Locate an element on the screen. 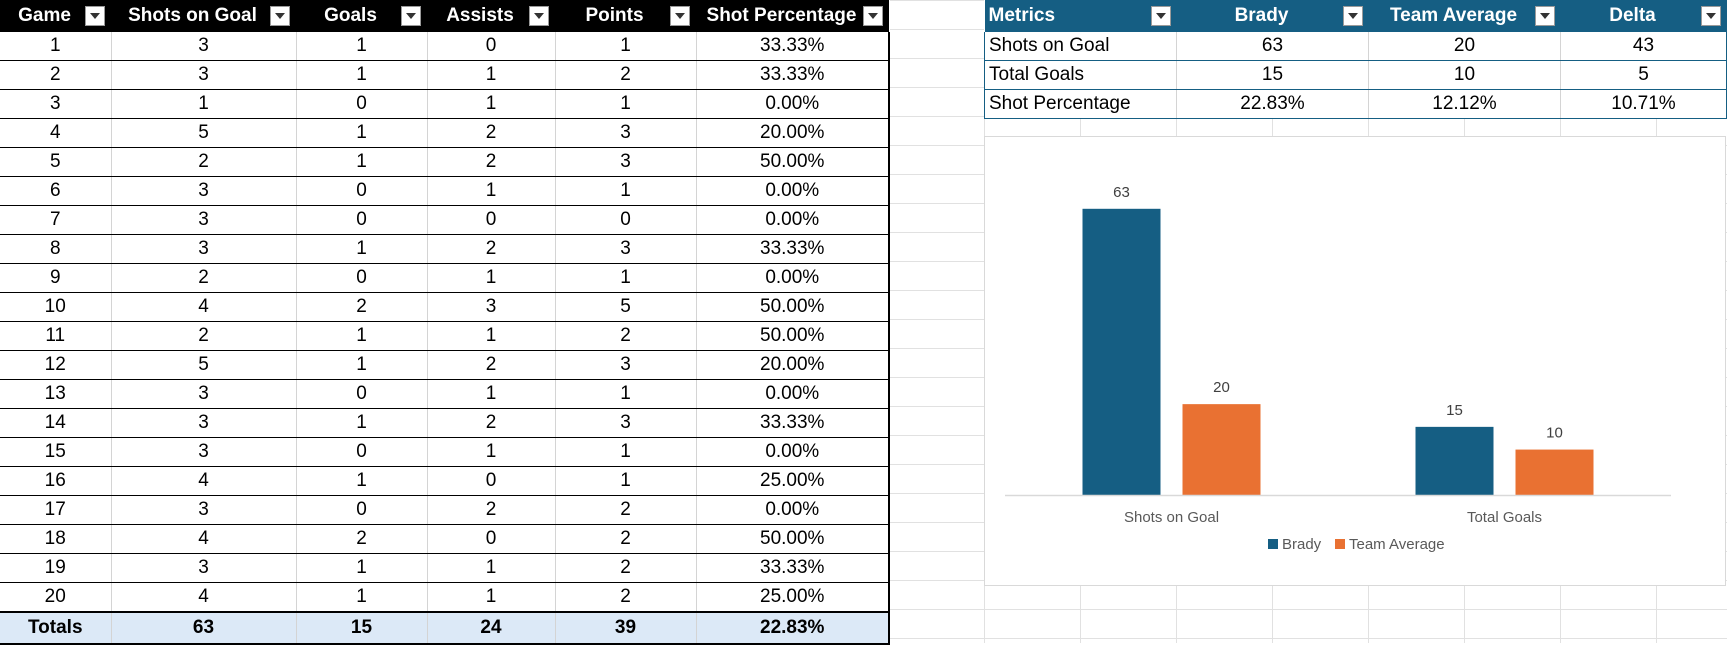  table-cell: 16 is located at coordinates (56, 481).